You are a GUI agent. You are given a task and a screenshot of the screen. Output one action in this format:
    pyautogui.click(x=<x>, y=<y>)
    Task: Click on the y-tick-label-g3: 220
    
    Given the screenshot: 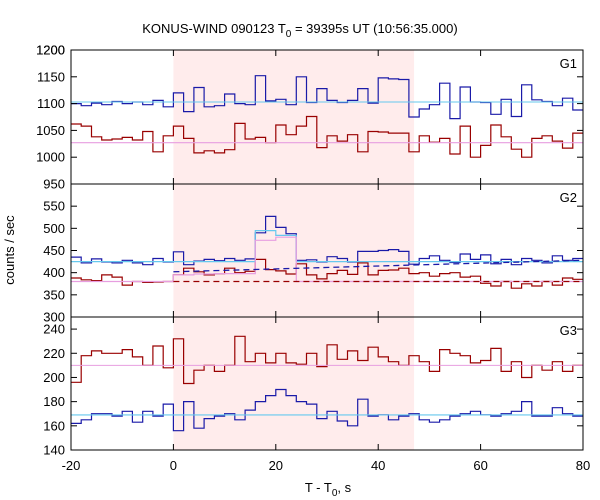 What is the action you would take?
    pyautogui.click(x=54, y=353)
    